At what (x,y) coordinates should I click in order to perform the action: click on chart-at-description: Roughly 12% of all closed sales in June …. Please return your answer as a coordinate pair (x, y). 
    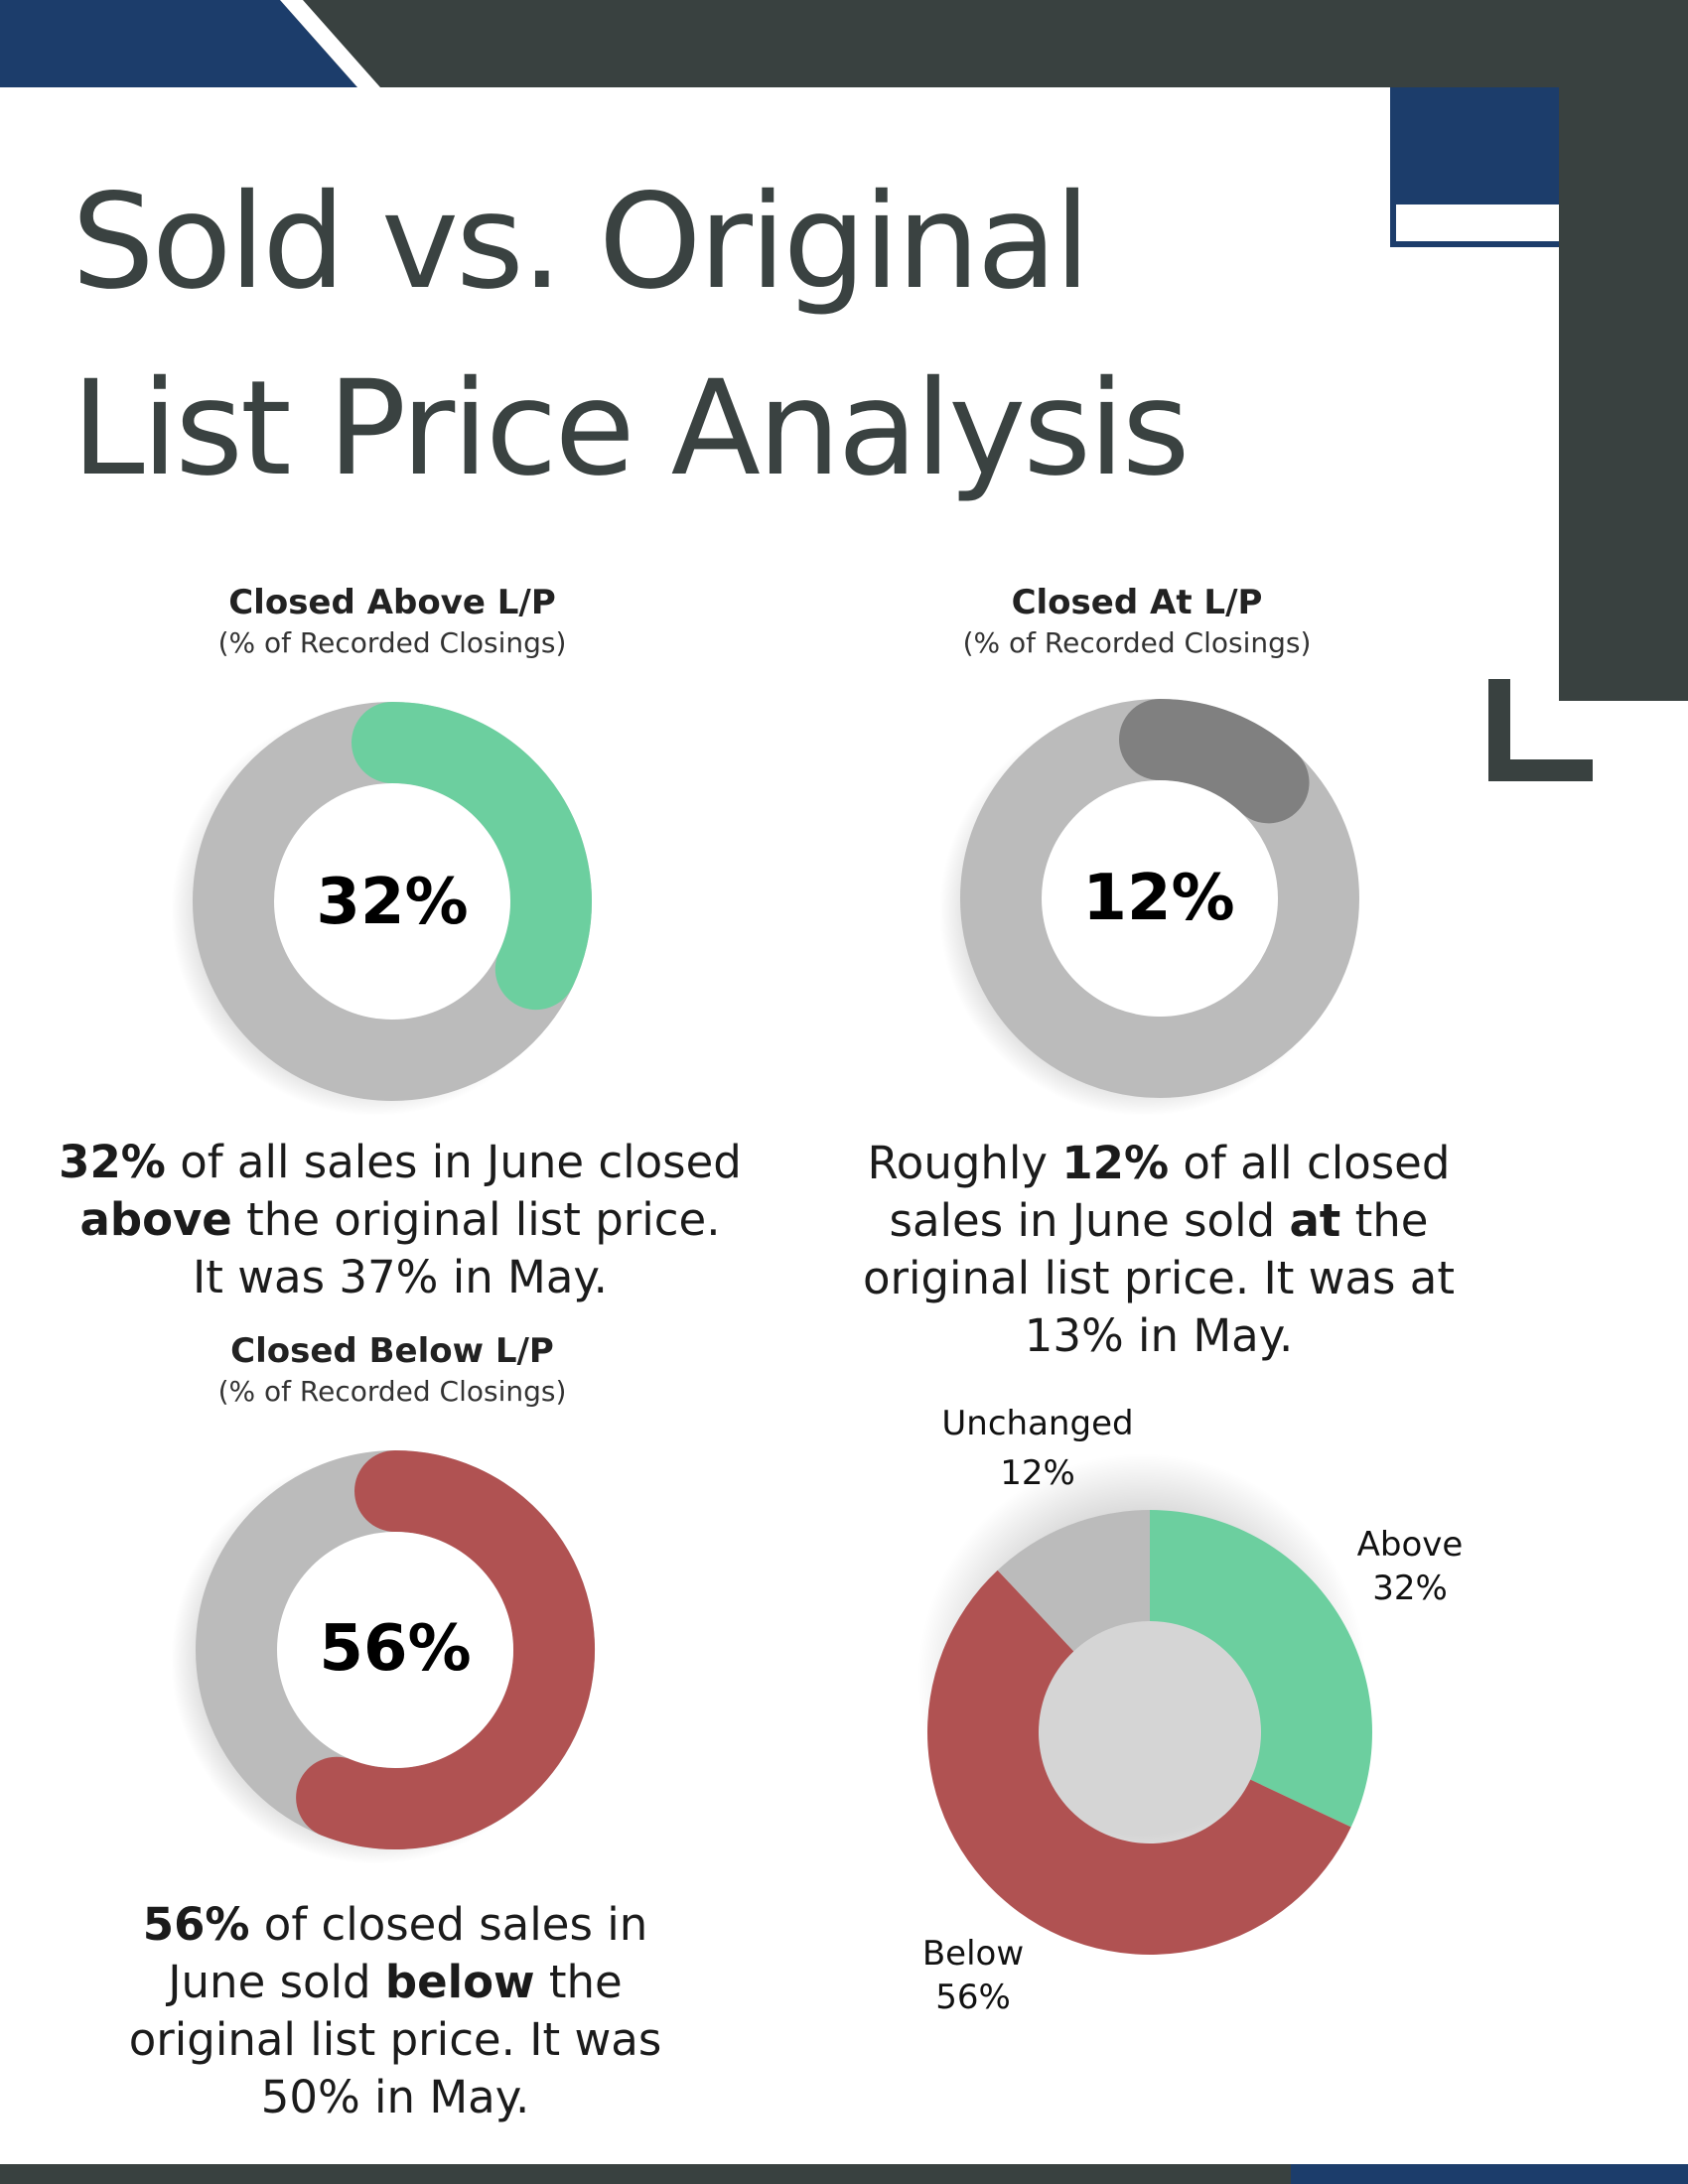
    Looking at the image, I should click on (1159, 1250).